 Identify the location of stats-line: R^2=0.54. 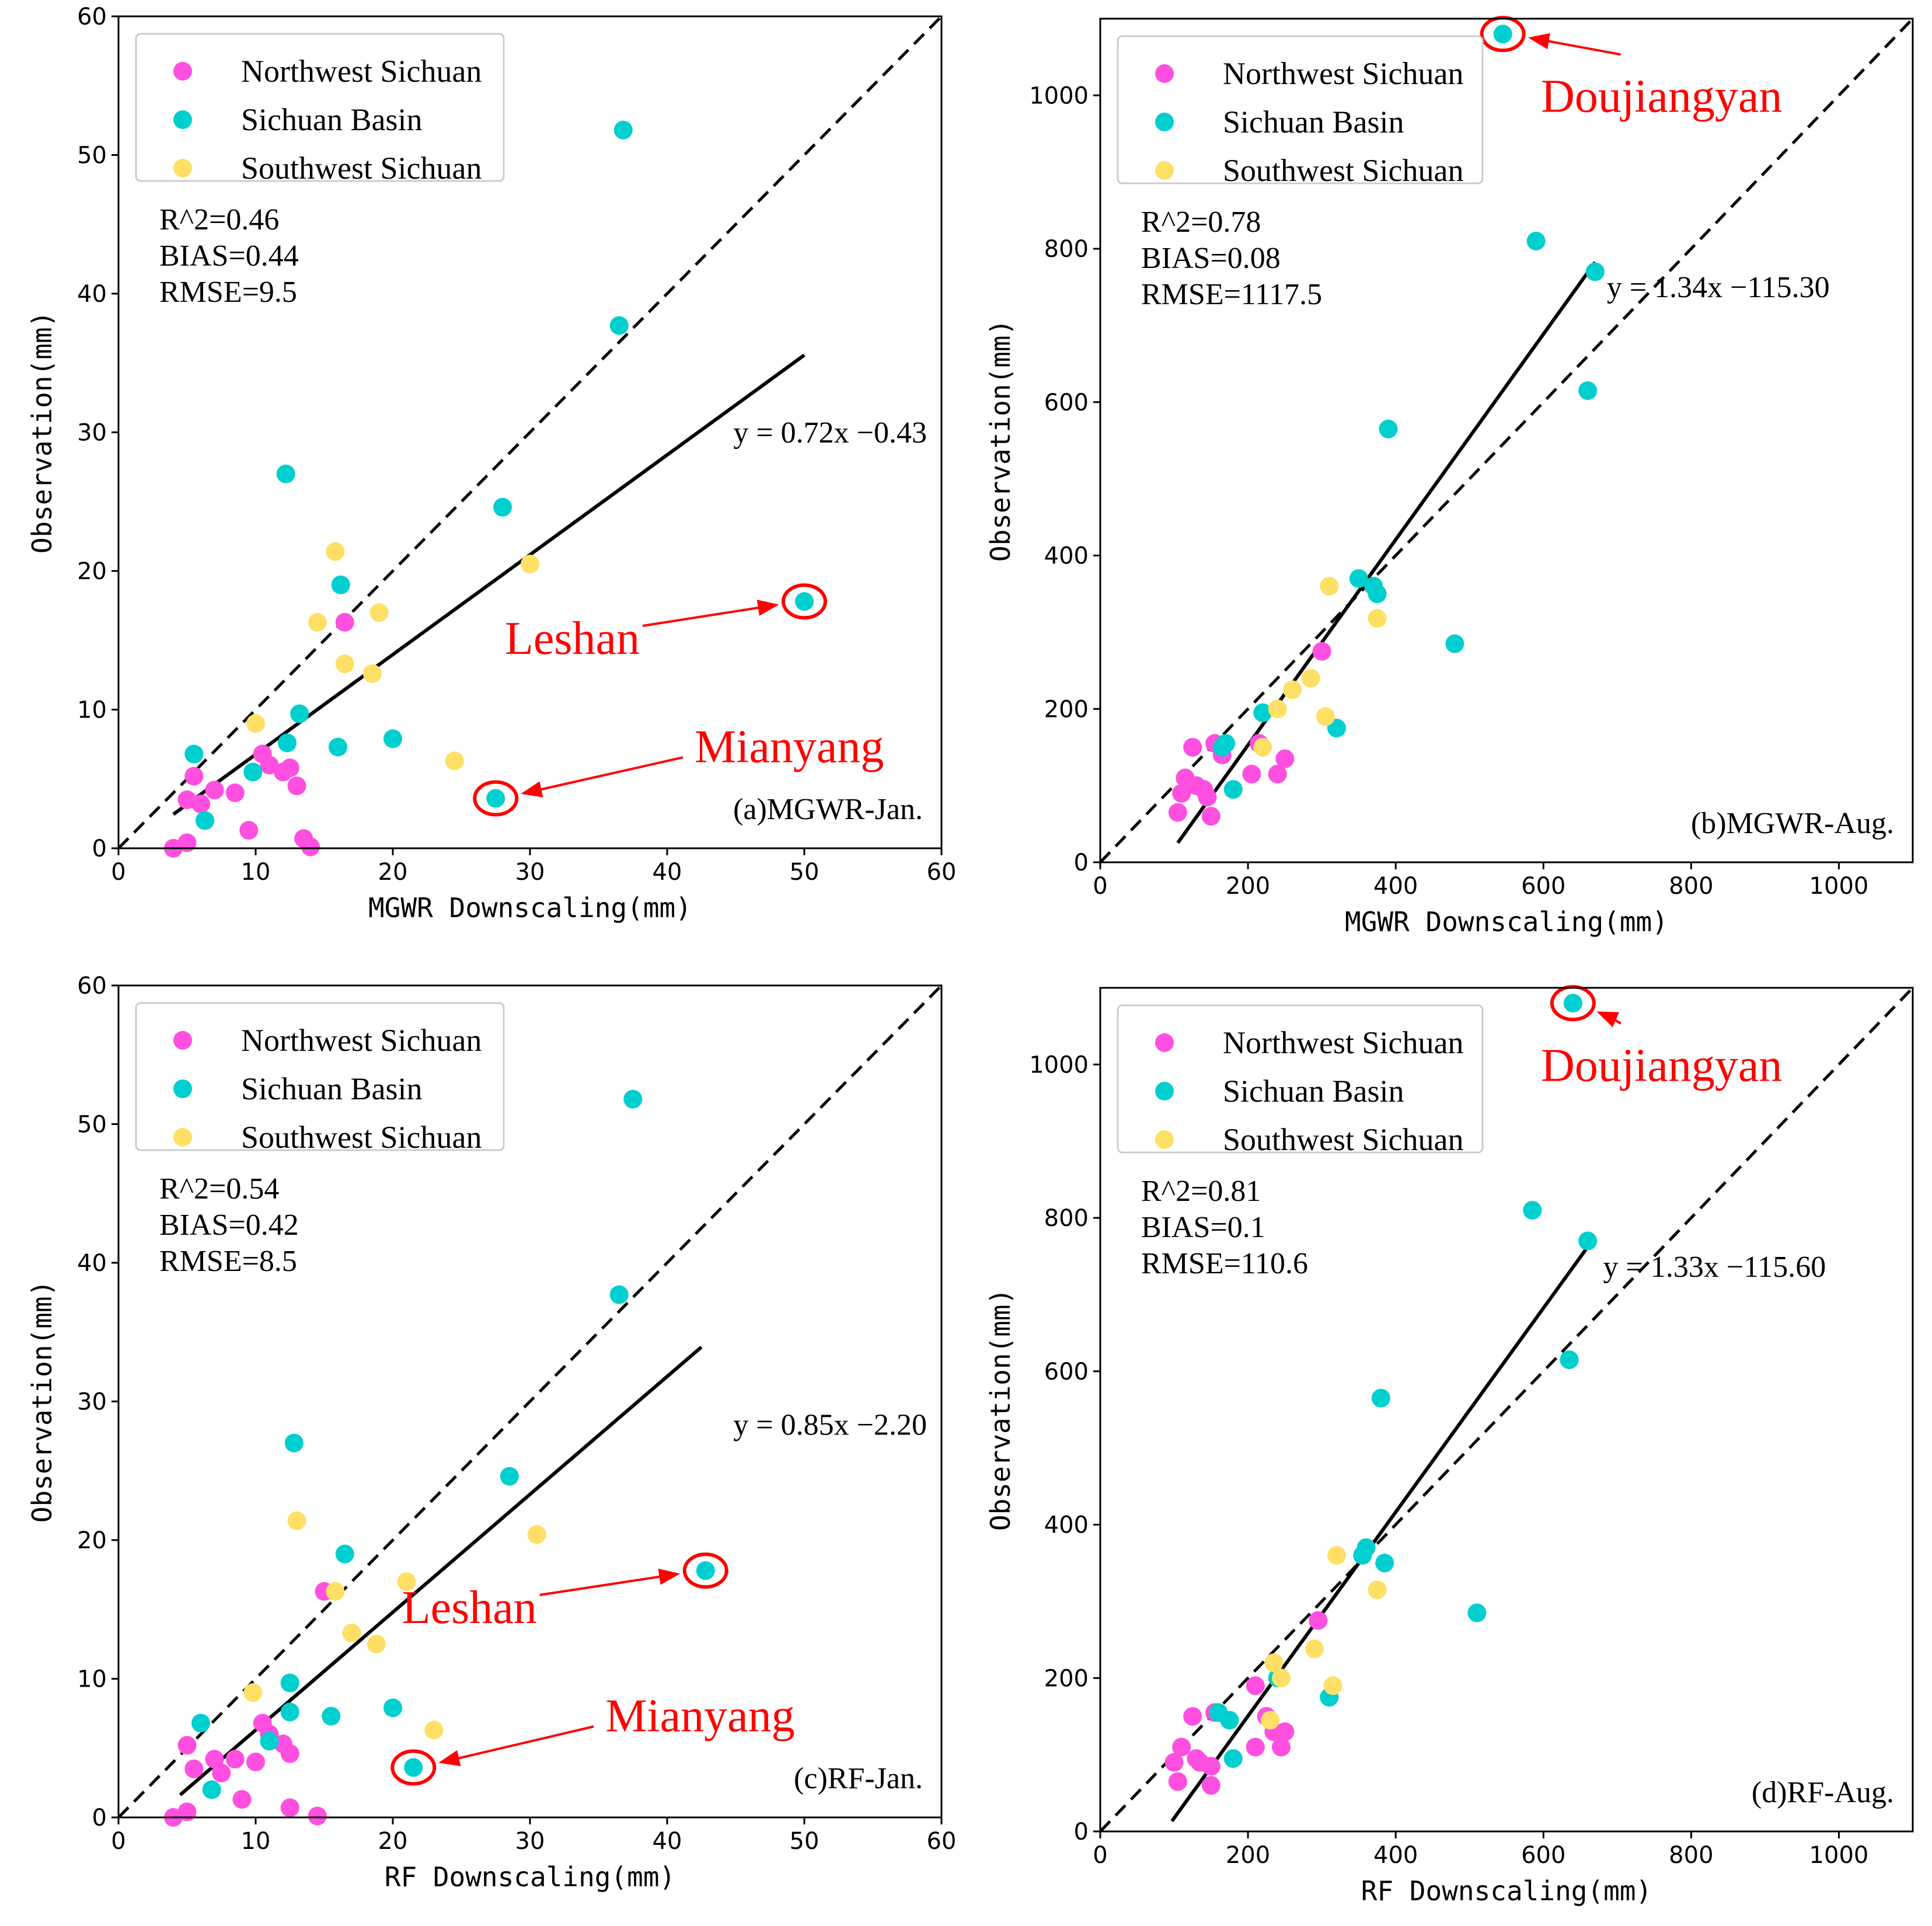
(219, 1189).